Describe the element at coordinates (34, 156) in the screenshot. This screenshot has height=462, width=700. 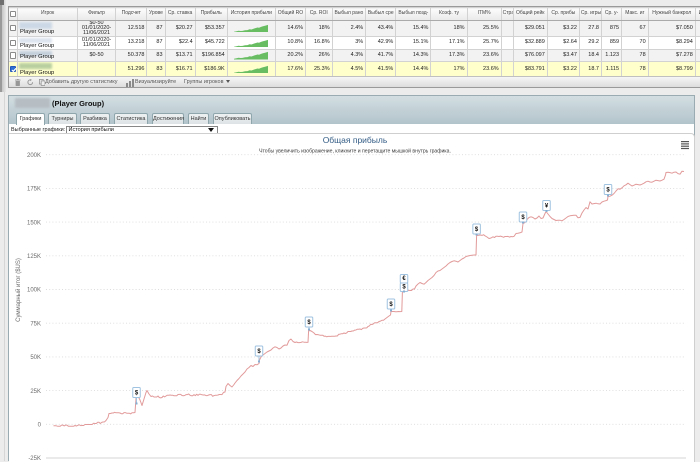
I see `svg-text: 200K` at that location.